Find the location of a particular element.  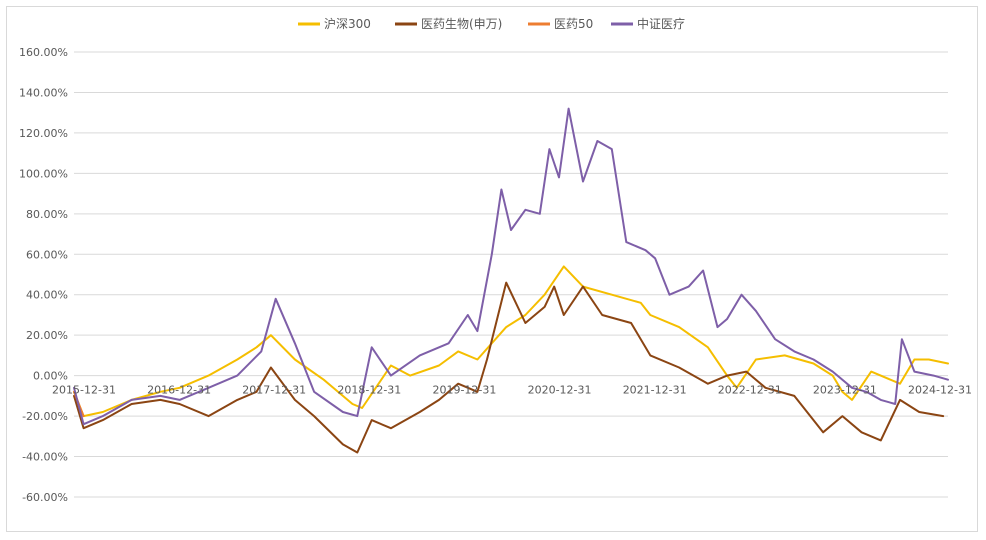

y-tick-label: 120.00% is located at coordinates (43, 133).